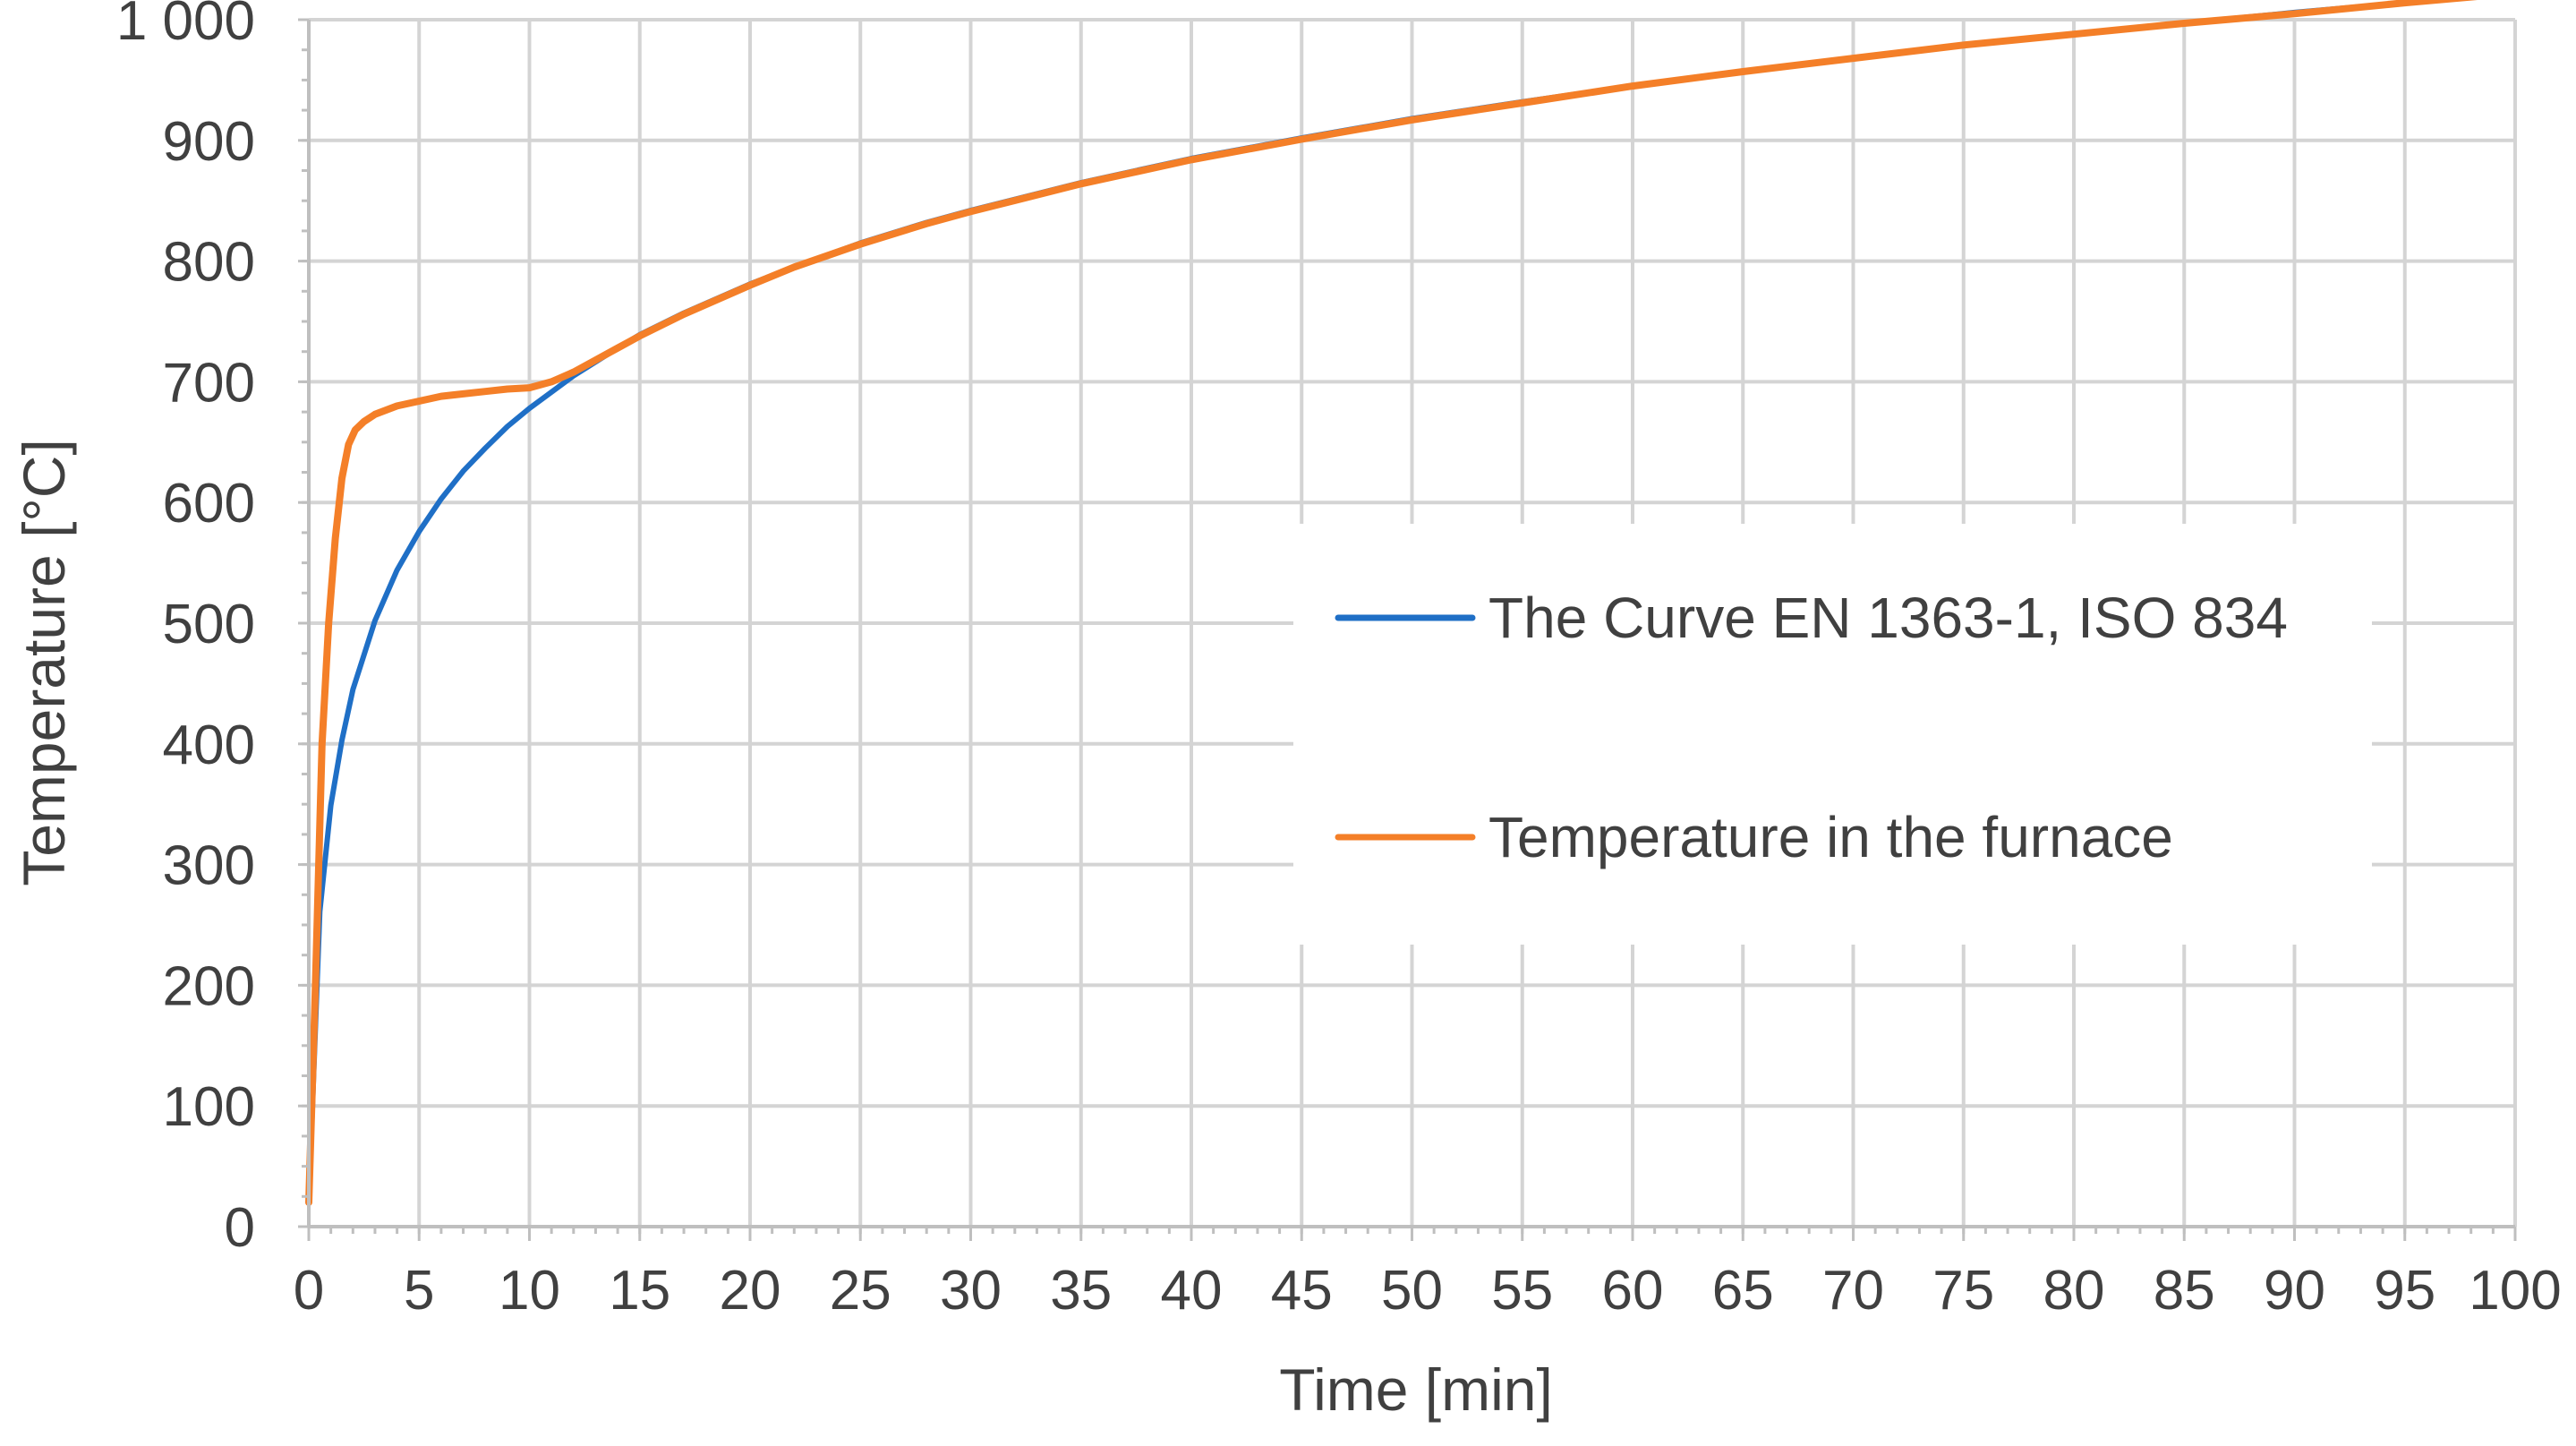 The width and height of the screenshot is (2576, 1446). What do you see at coordinates (1963, 1291) in the screenshot?
I see `x-tick-label: 75` at bounding box center [1963, 1291].